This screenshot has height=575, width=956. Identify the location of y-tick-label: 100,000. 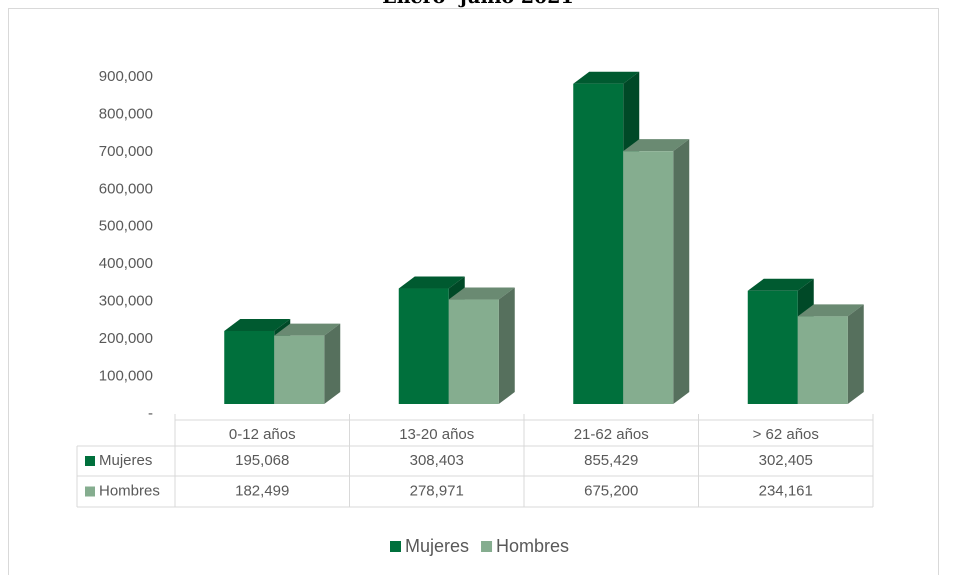
(126, 376).